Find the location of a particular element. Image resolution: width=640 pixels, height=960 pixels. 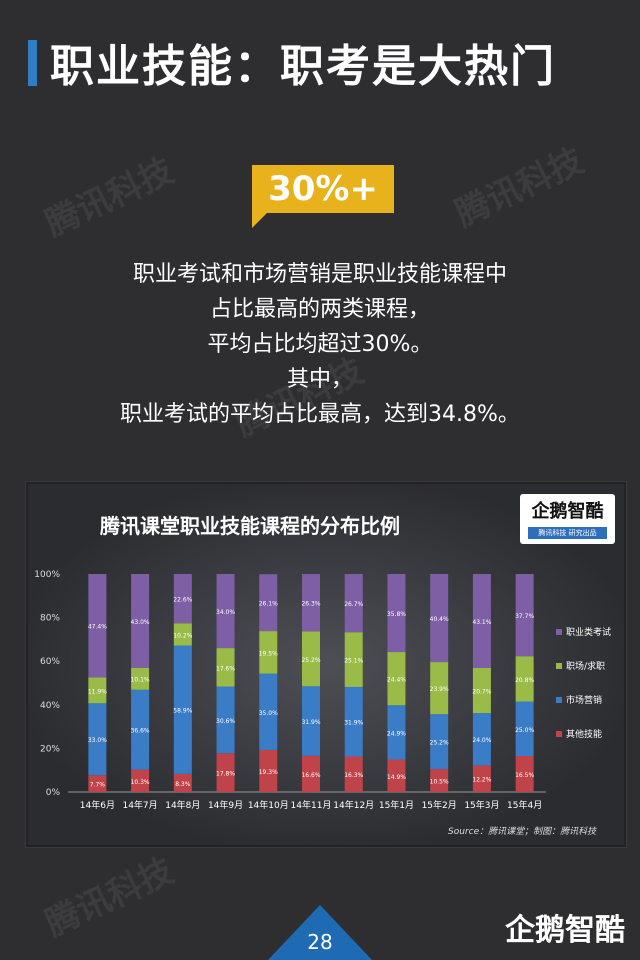

data-label: 58.9% is located at coordinates (182, 711).